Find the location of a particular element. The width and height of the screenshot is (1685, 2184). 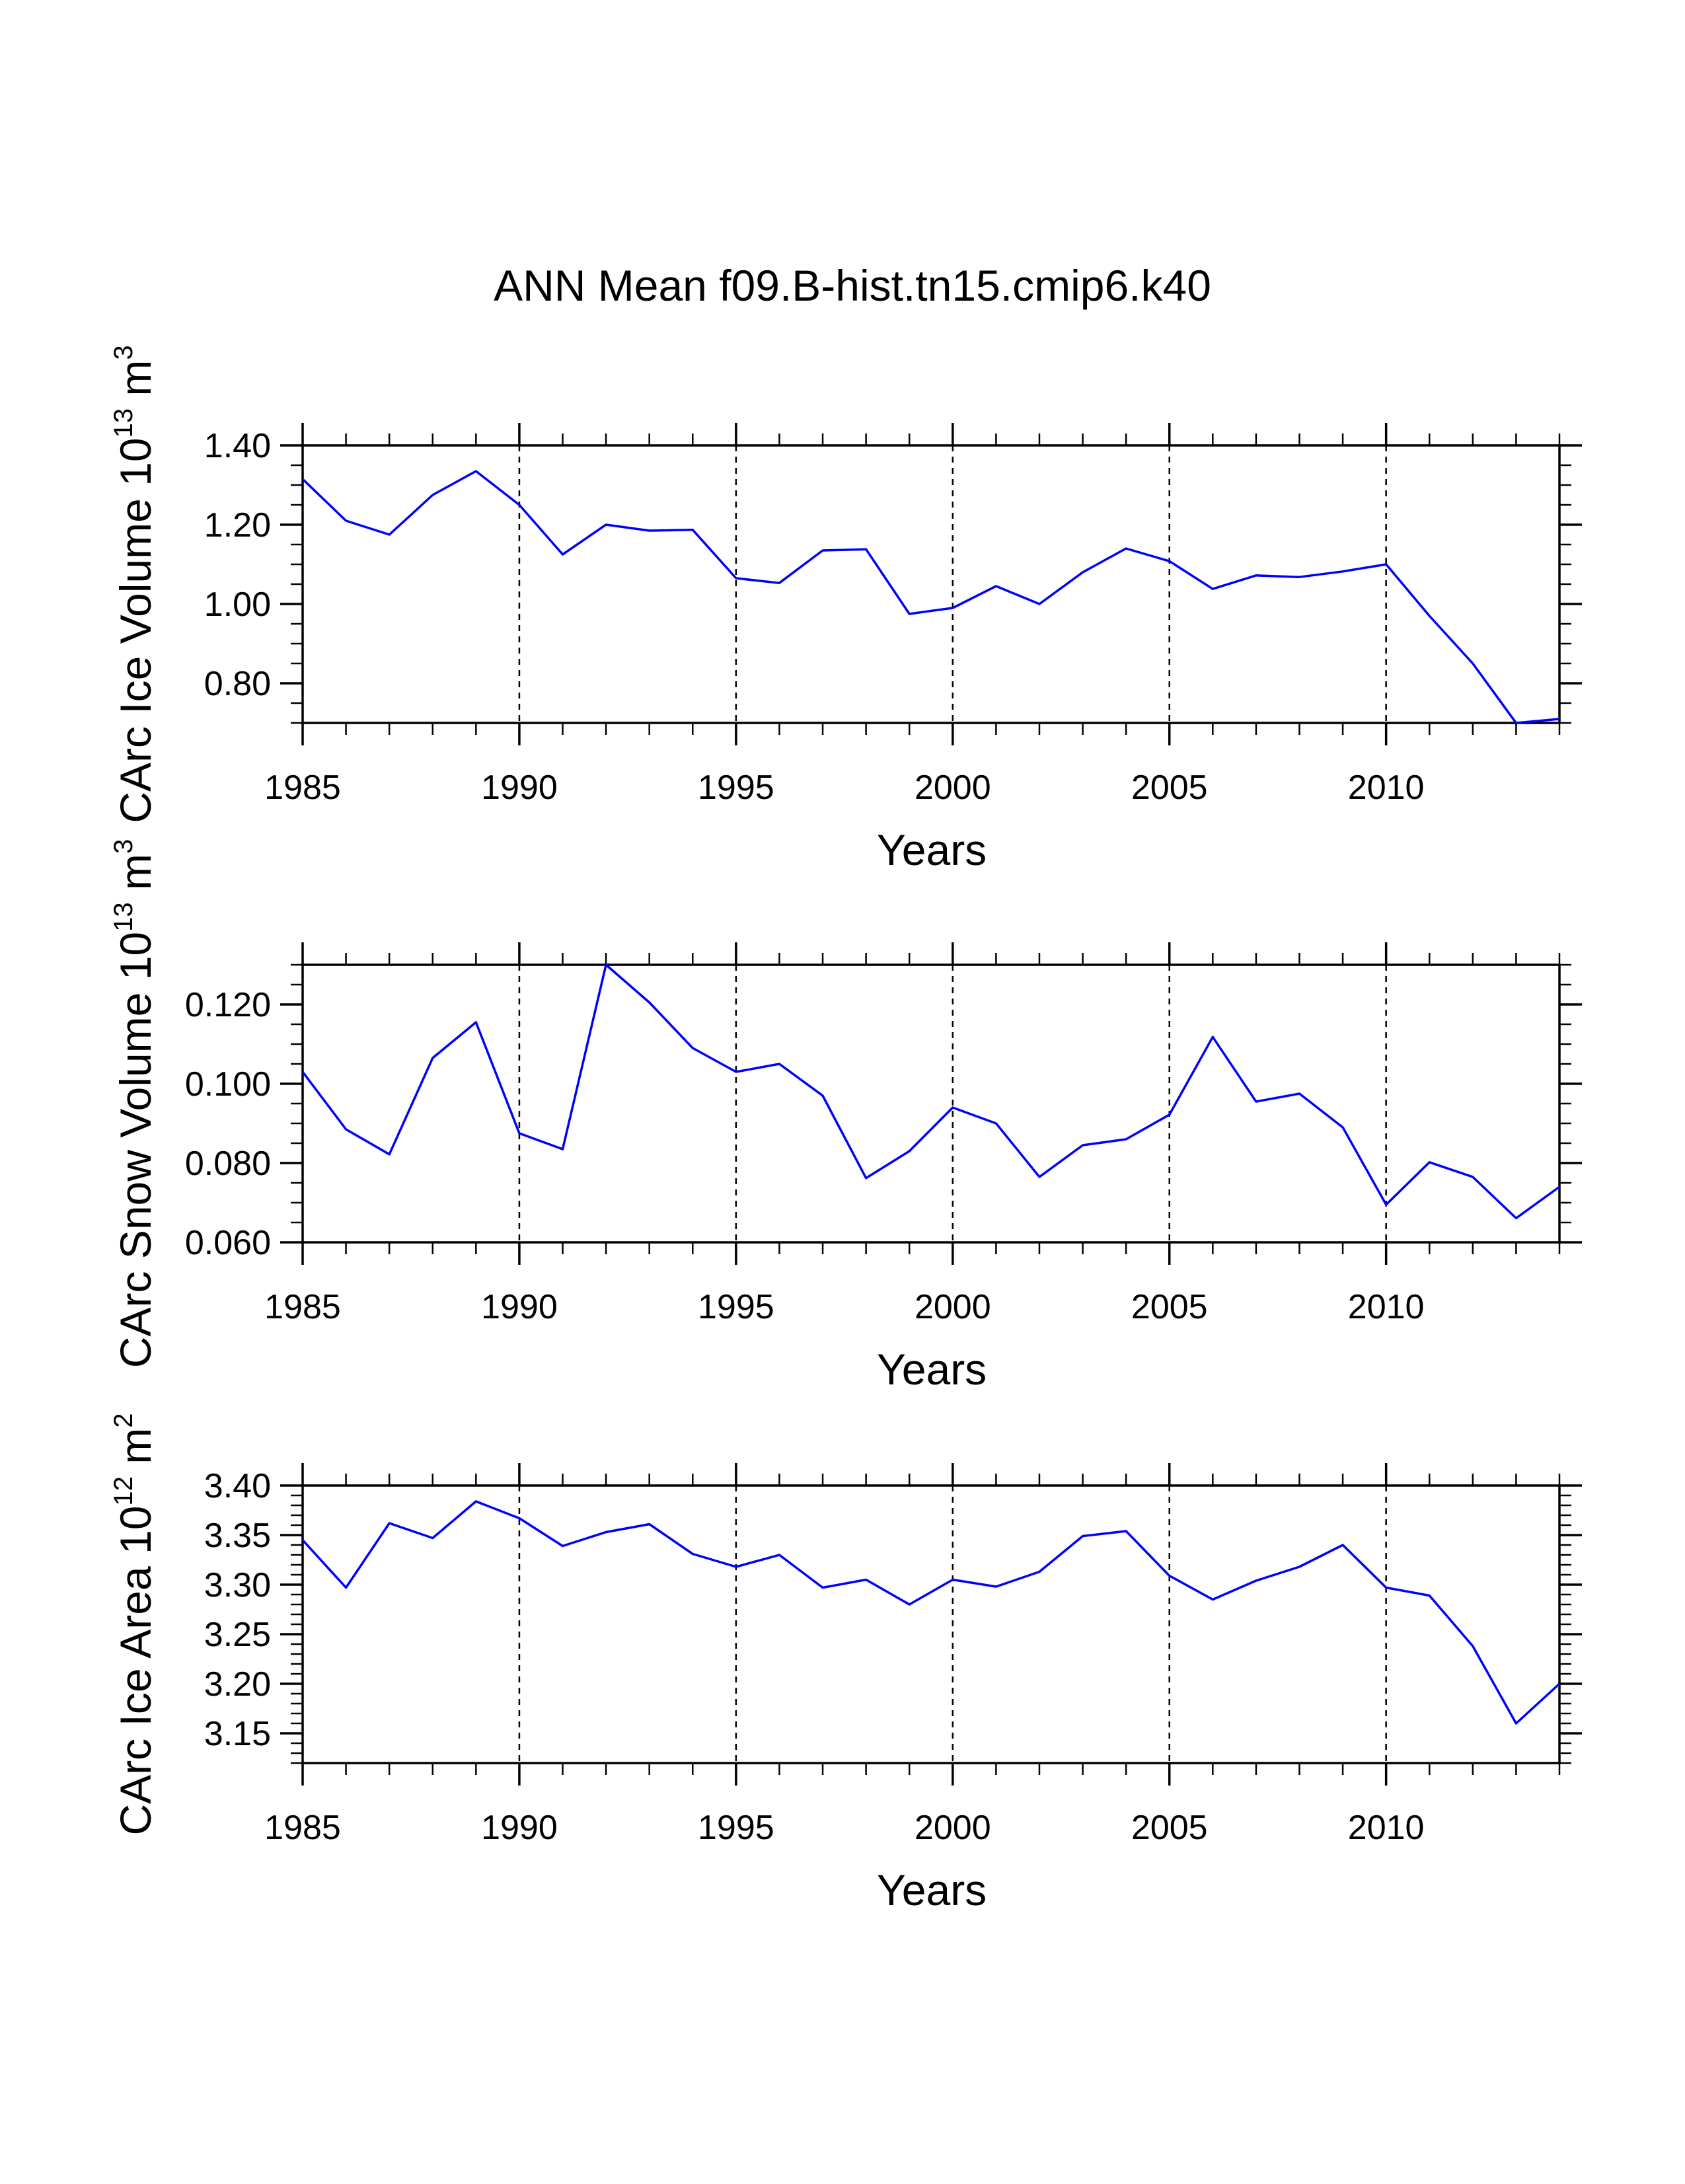

y-tick-label: 0.060 is located at coordinates (228, 1243).